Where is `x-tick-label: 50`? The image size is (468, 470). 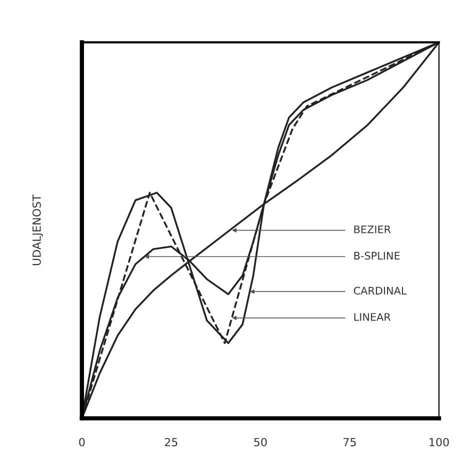 x-tick-label: 50 is located at coordinates (260, 442).